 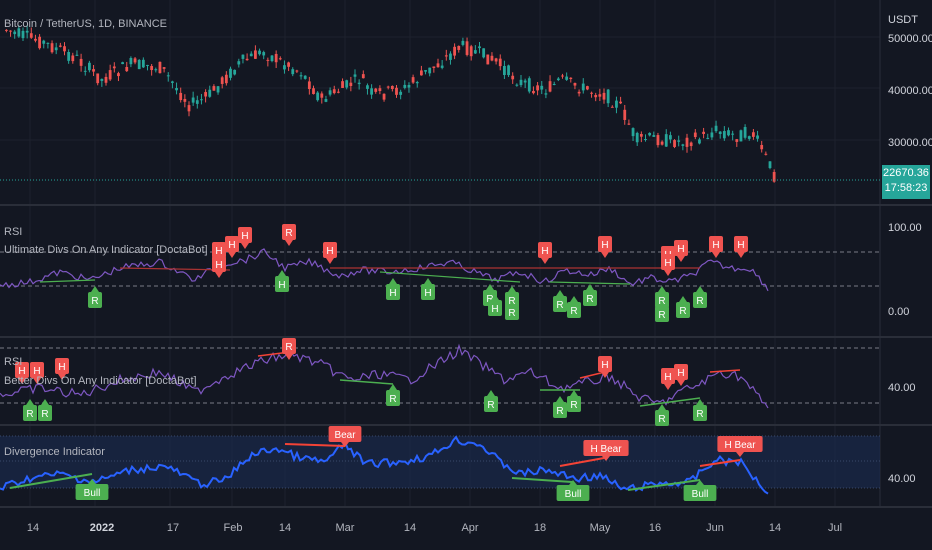 What do you see at coordinates (573, 494) in the screenshot?
I see `pane3-bull-label-text: Bull` at bounding box center [573, 494].